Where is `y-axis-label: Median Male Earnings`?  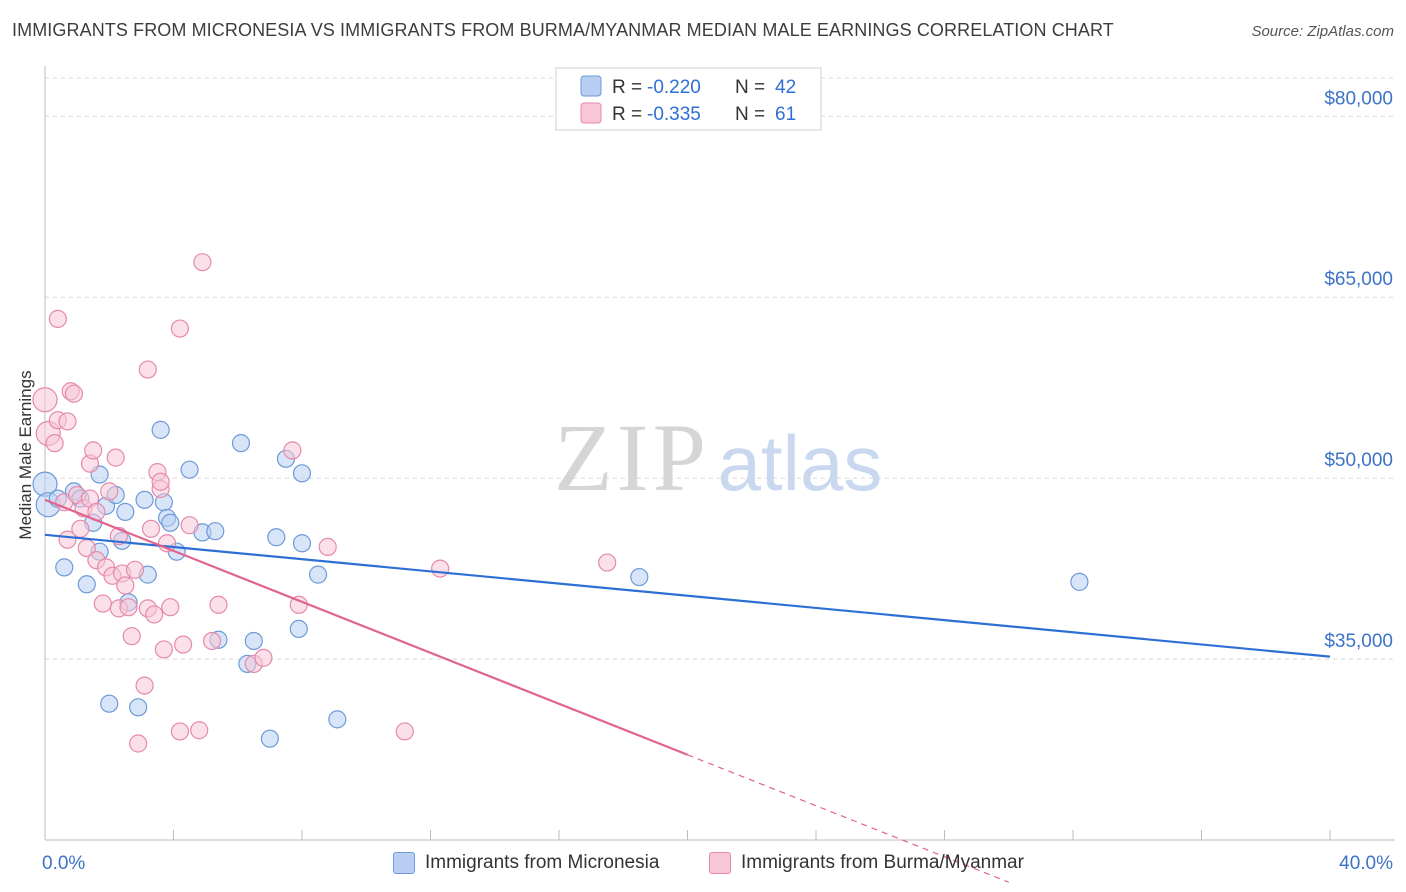 y-axis-label: Median Male Earnings is located at coordinates (25, 454).